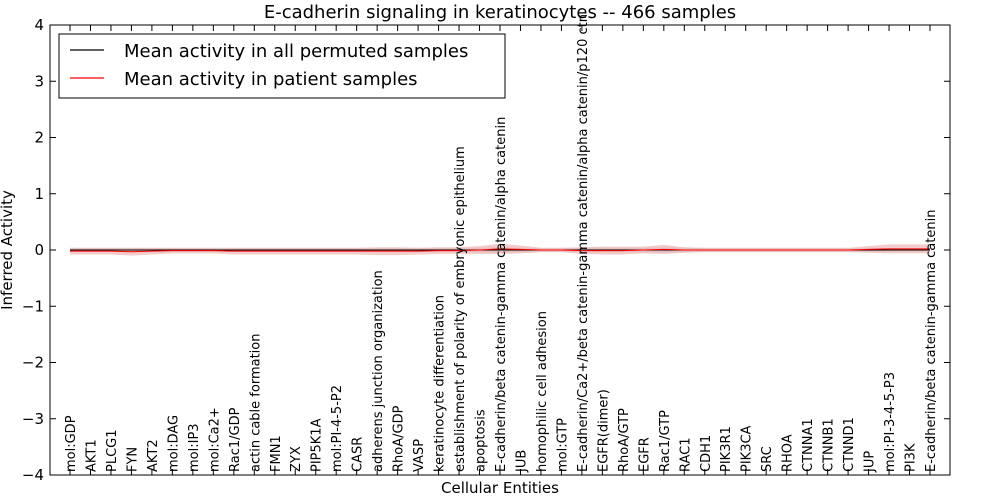 Image resolution: width=1000 pixels, height=500 pixels. Describe the element at coordinates (931, 341) in the screenshot. I see `x-tick-label: E-cadherin/beta catenin-gamma catenin` at that location.